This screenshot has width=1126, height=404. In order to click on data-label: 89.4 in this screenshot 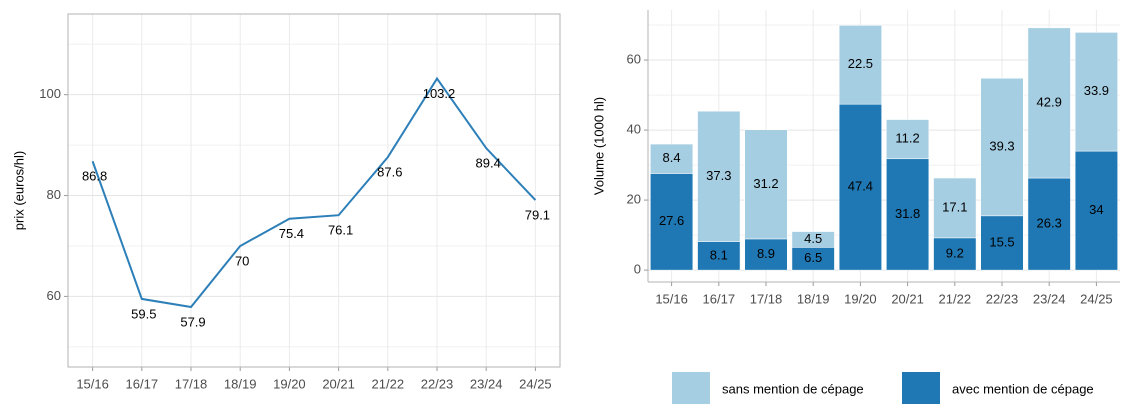, I will do `click(488, 163)`.